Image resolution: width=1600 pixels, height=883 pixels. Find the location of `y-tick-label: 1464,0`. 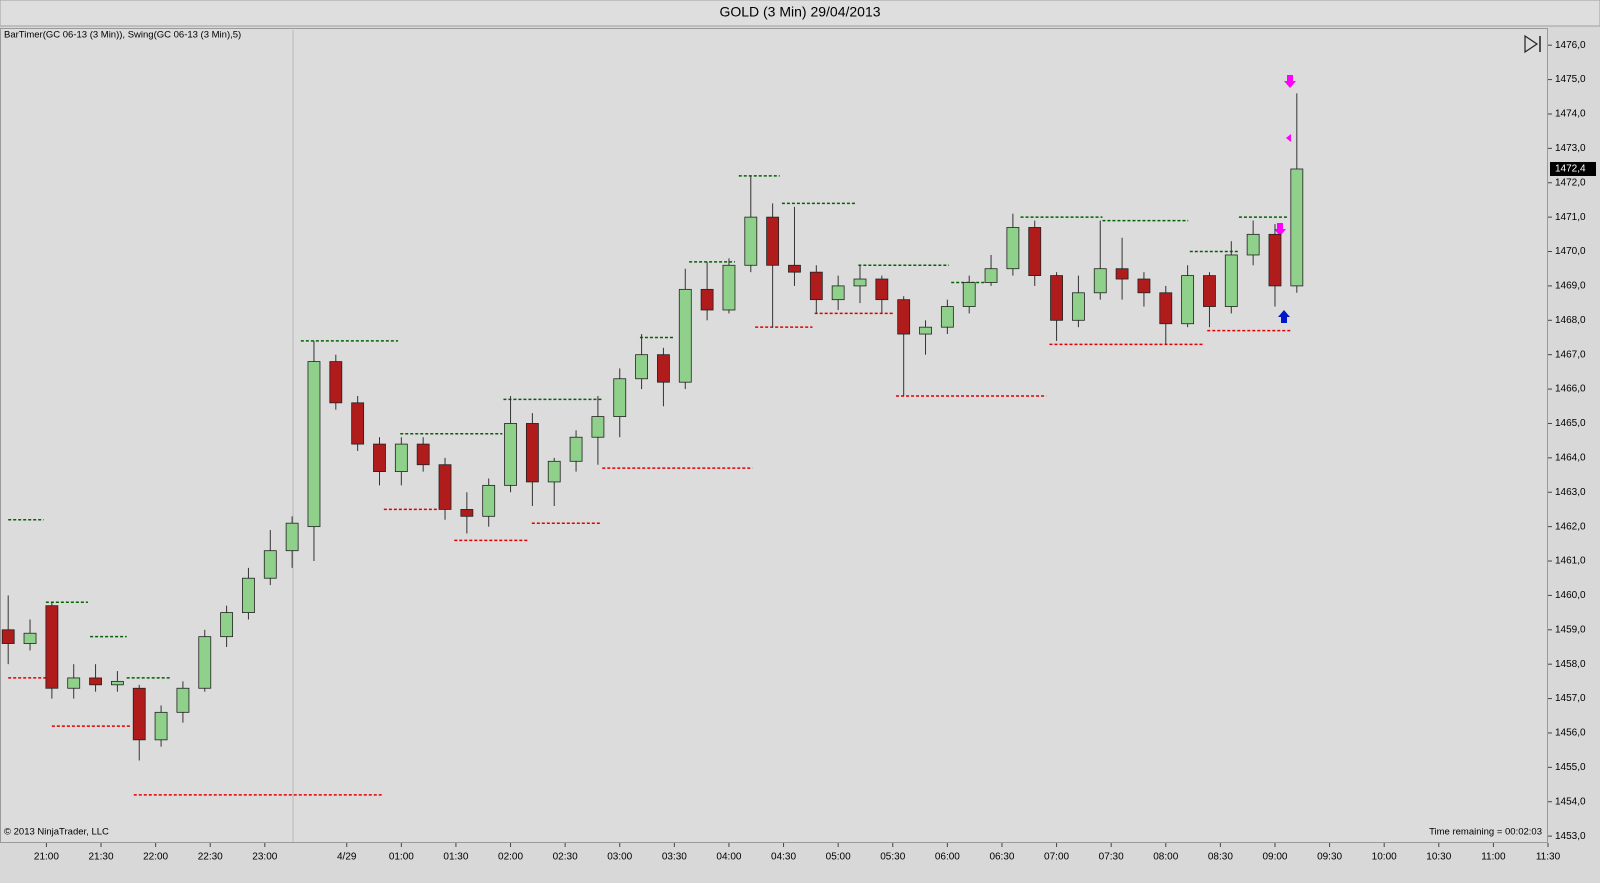

y-tick-label: 1464,0 is located at coordinates (1570, 457).